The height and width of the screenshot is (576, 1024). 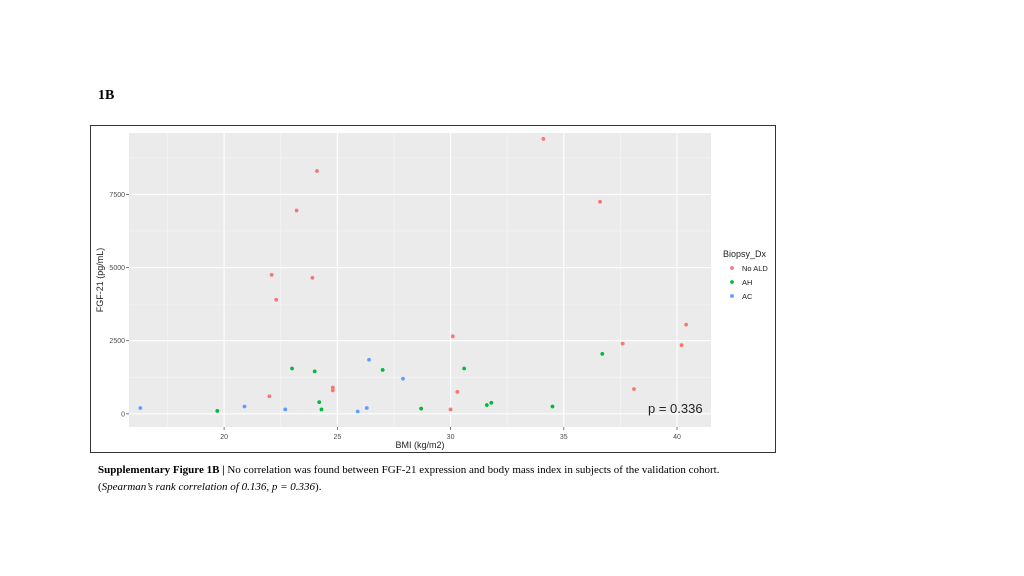 I want to click on caption-open-paren: (, so click(x=100, y=487).